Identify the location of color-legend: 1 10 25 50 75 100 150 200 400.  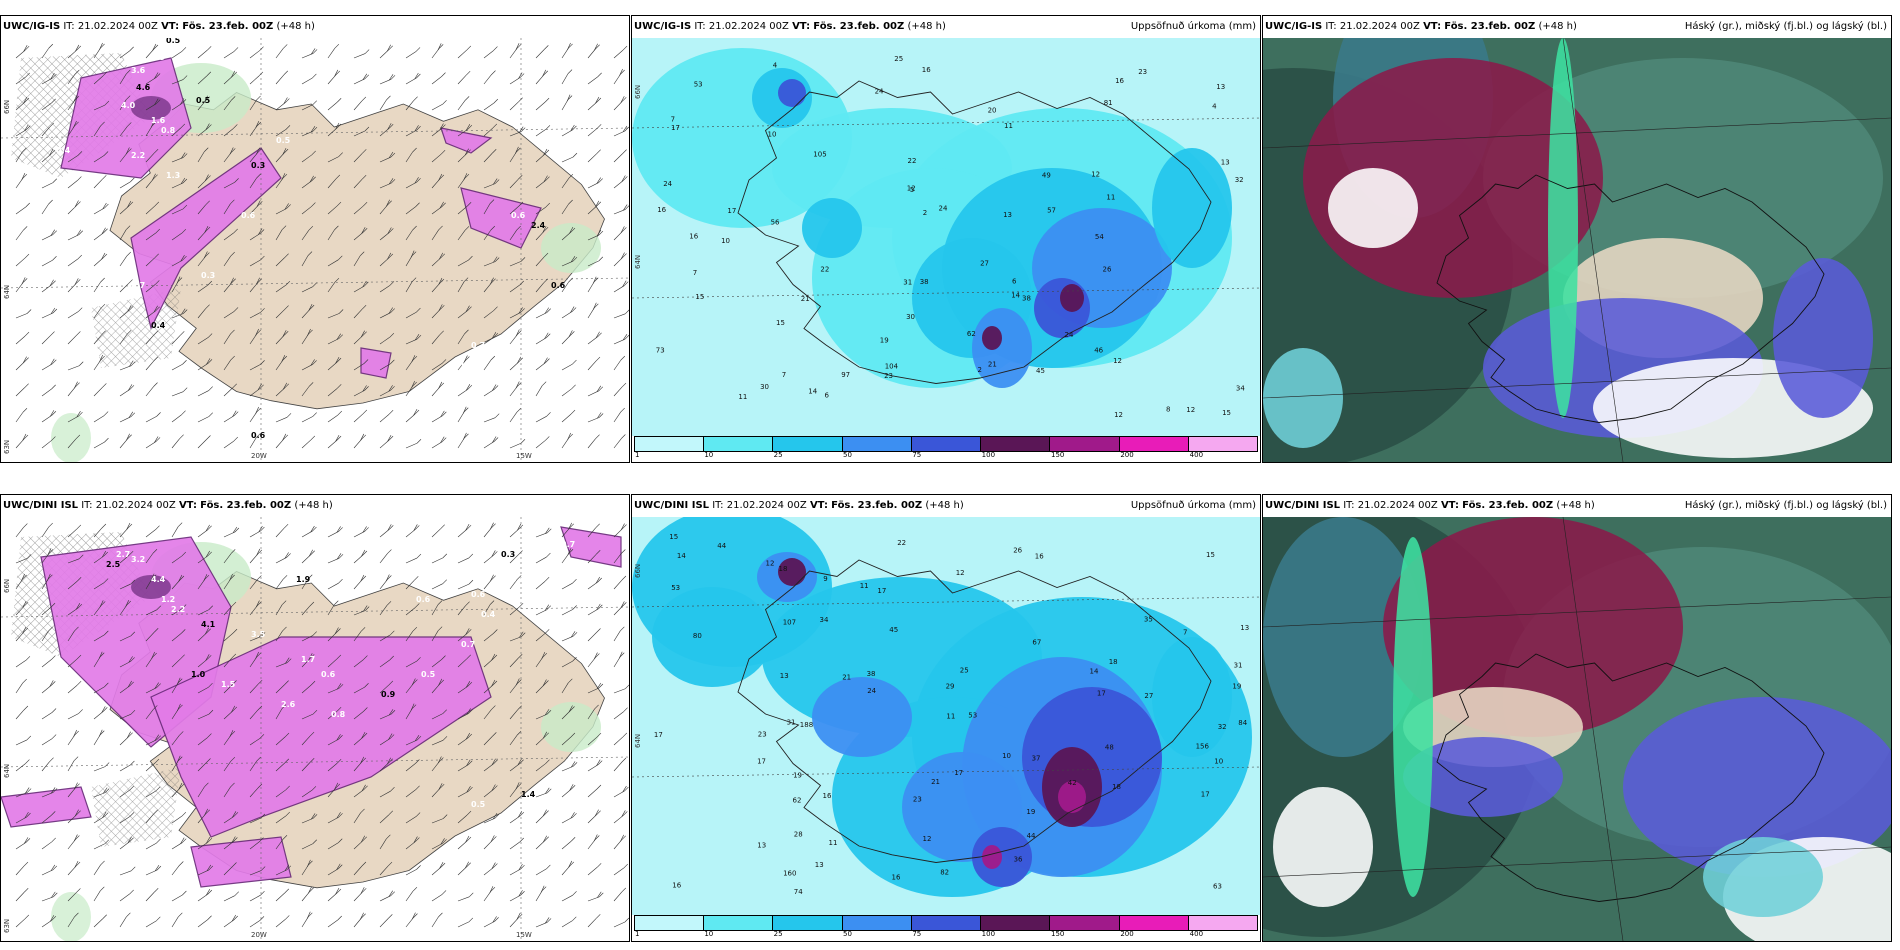
(946, 449).